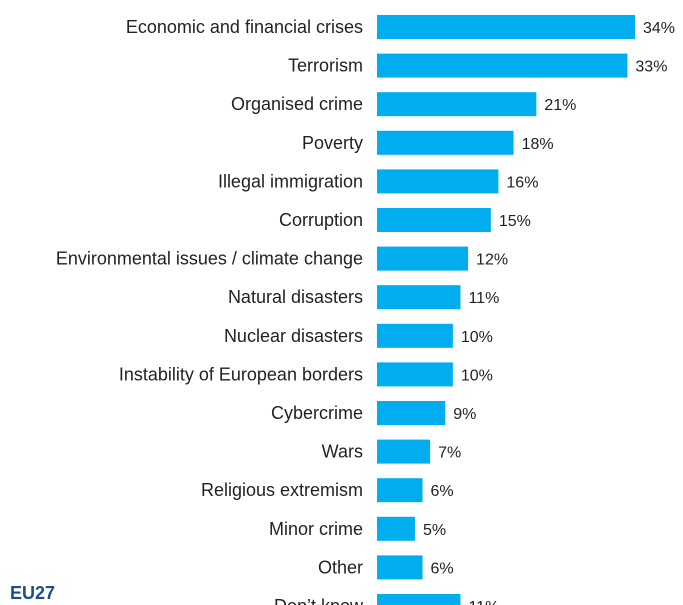 Image resolution: width=683 pixels, height=605 pixels. I want to click on category-label: Other, so click(340, 567).